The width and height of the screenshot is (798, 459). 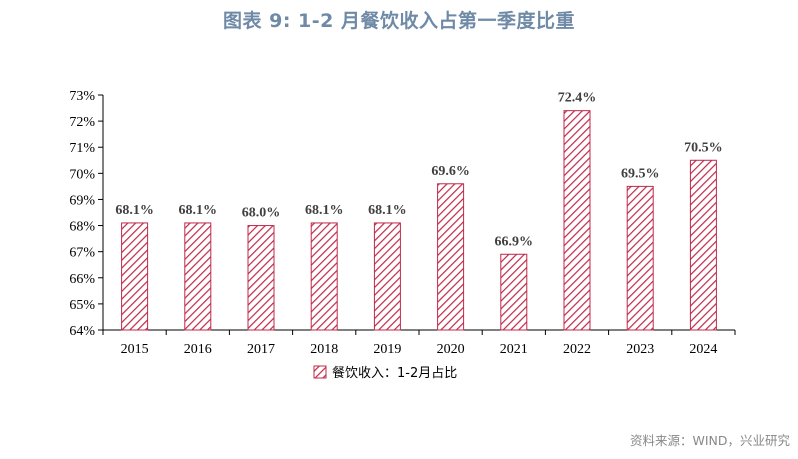 I want to click on y-tick-label: 72%, so click(x=82, y=122).